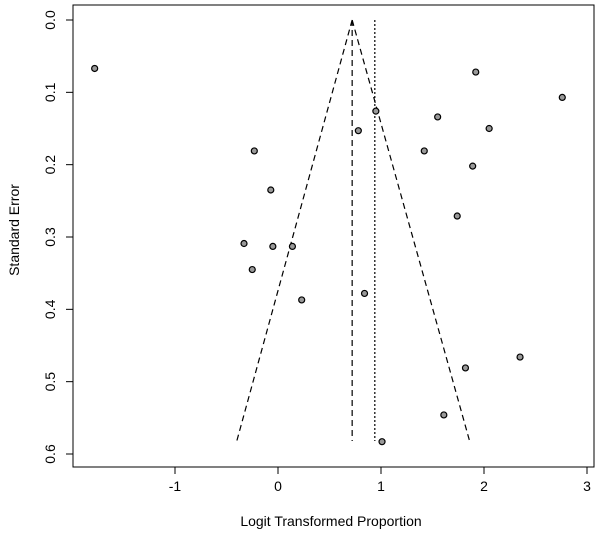  I want to click on x-tick-label: 1, so click(381, 486).